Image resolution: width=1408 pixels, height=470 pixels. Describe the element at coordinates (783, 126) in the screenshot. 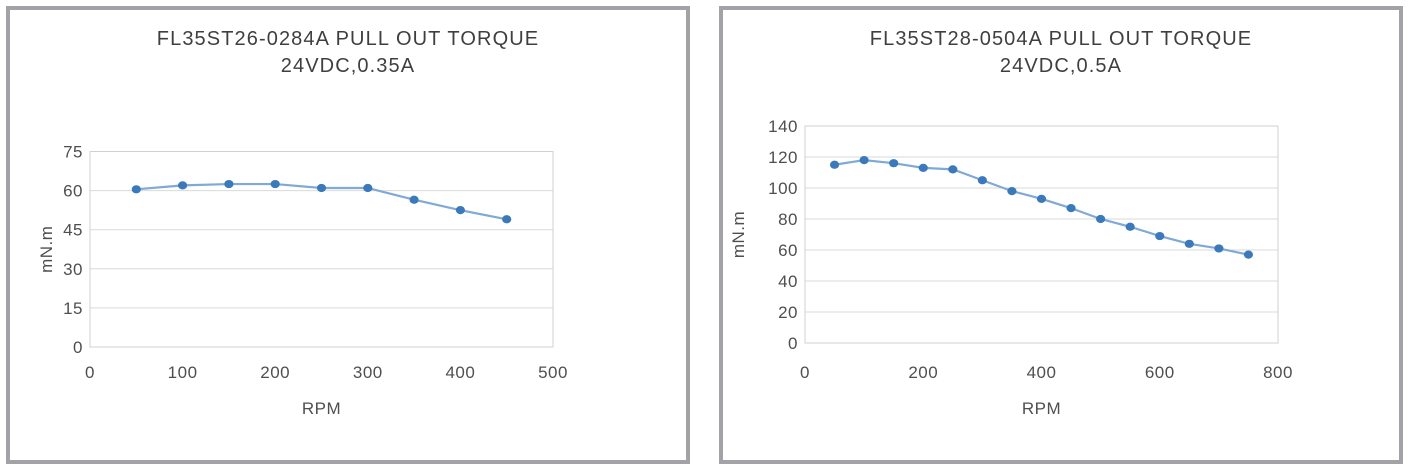

I see `y-tick-label: 140` at that location.